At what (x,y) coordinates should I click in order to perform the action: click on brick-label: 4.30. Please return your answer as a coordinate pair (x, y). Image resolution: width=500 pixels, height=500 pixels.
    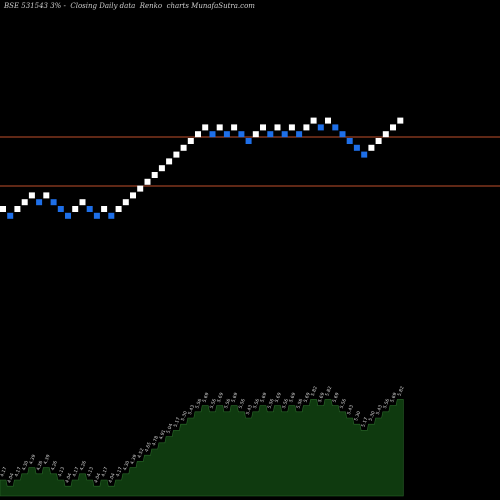
    Looking at the image, I should click on (126, 466).